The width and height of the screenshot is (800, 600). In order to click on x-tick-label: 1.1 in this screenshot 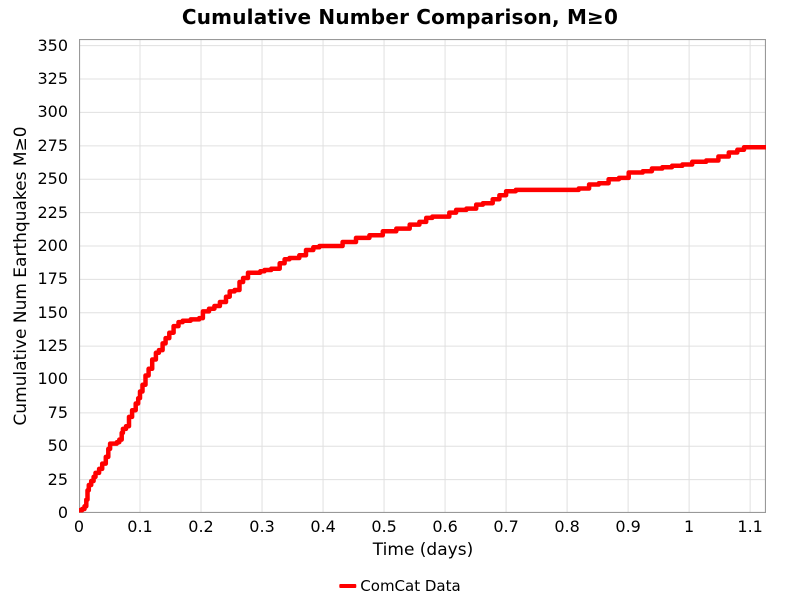, I will do `click(750, 526)`.